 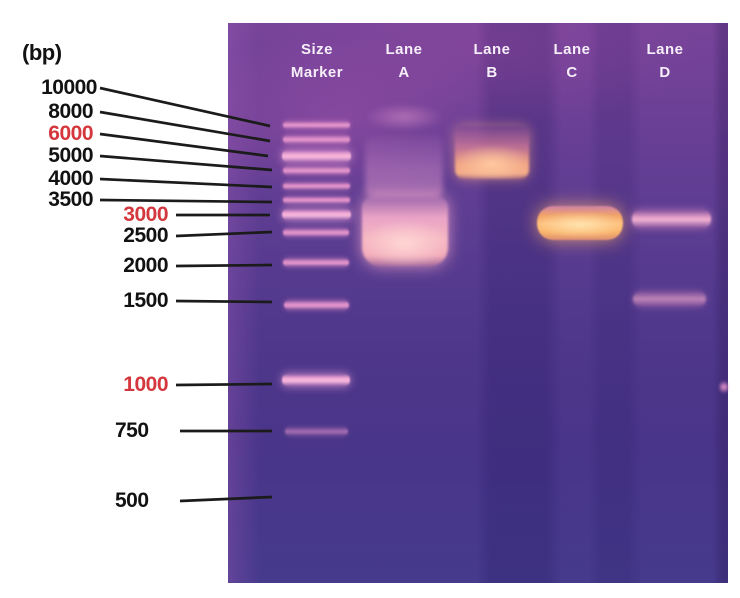 I want to click on size-label-1000: 1000, so click(x=145, y=384).